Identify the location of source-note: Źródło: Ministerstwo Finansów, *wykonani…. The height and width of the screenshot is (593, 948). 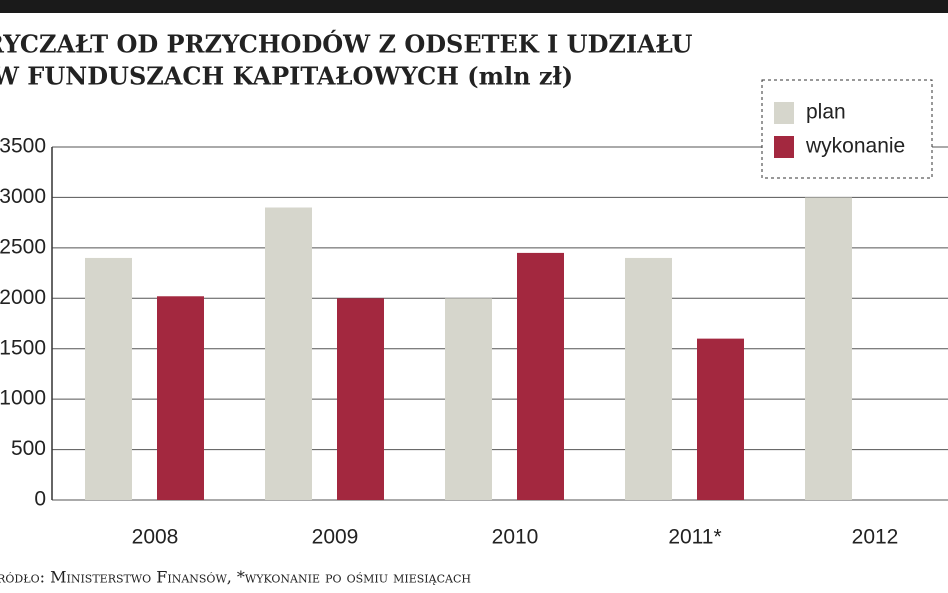
(235, 577).